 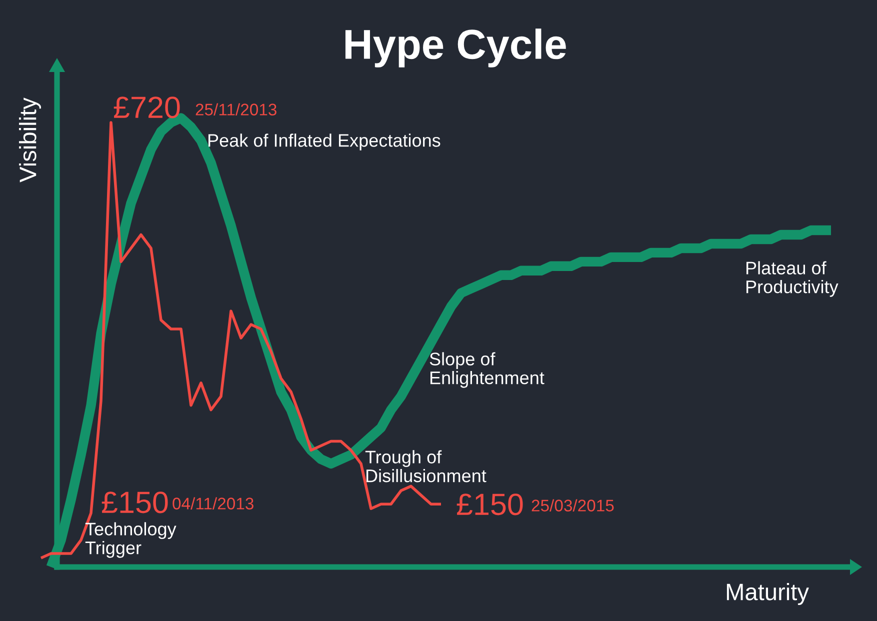 What do you see at coordinates (30, 140) in the screenshot?
I see `y-axis-title: Visibility` at bounding box center [30, 140].